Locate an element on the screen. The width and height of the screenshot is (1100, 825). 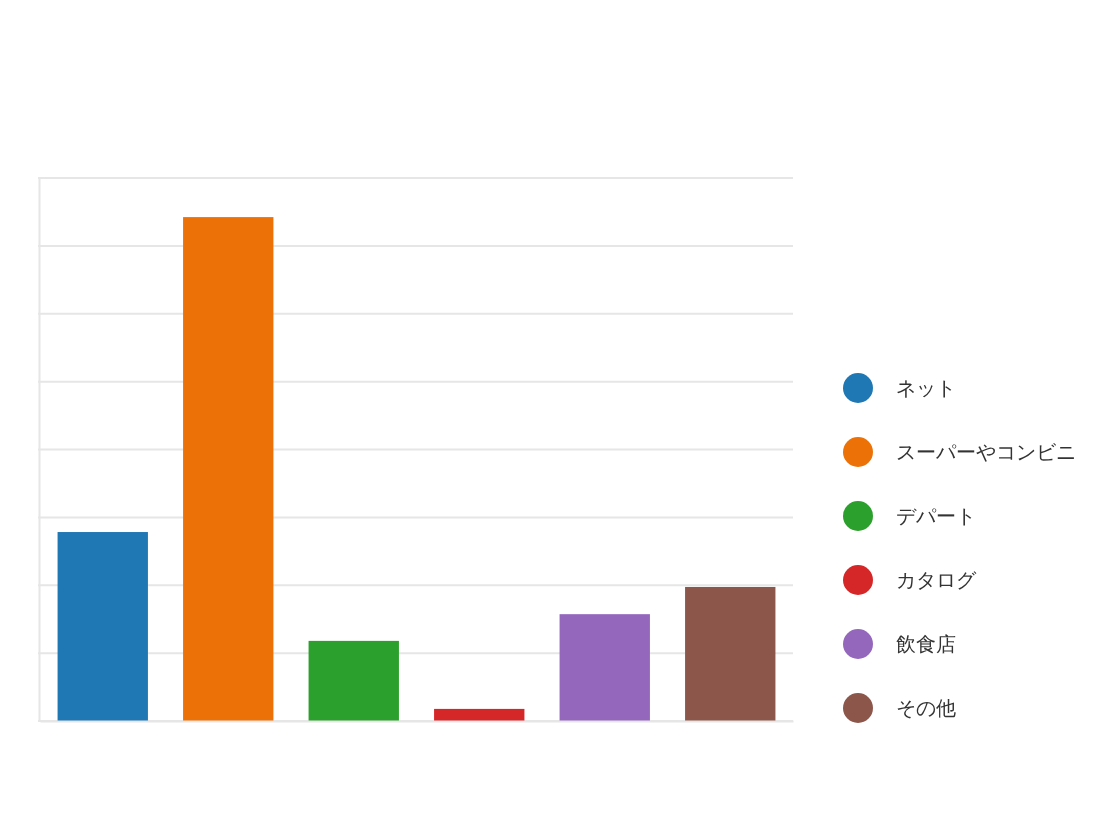
legend-label: その他 is located at coordinates (926, 708).